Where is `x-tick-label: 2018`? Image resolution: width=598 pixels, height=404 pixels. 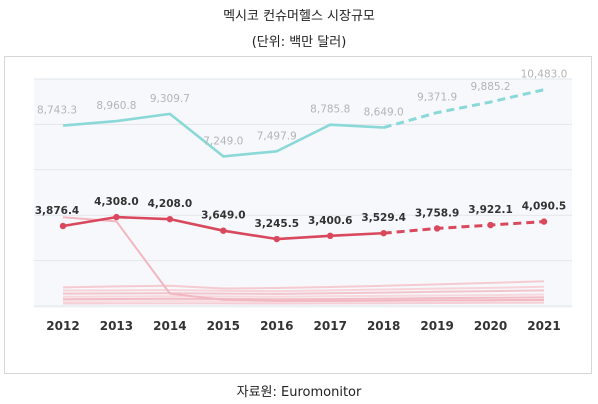 x-tick-label: 2018 is located at coordinates (383, 326).